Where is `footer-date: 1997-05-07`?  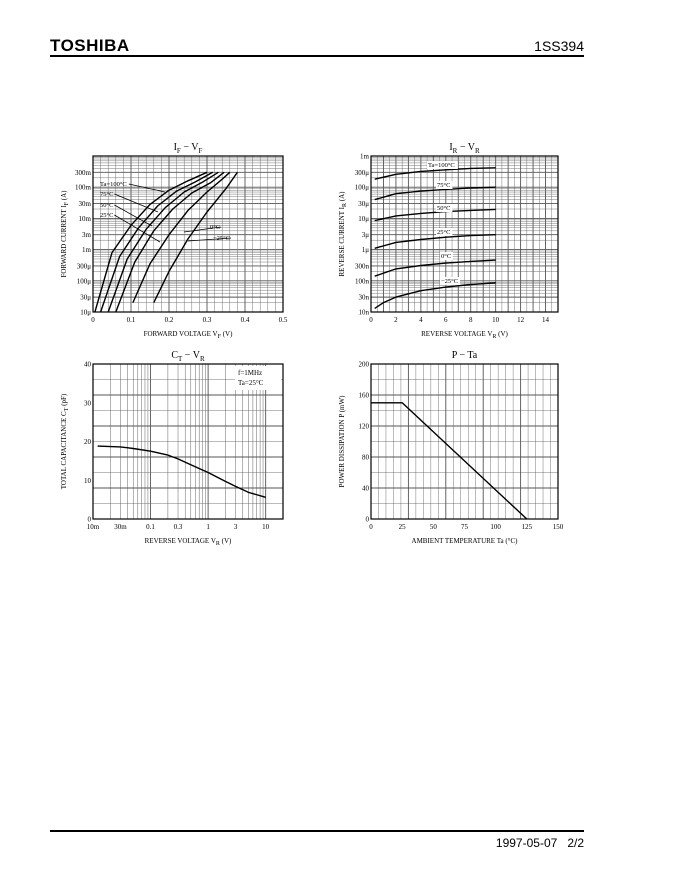 footer-date: 1997-05-07 is located at coordinates (526, 843).